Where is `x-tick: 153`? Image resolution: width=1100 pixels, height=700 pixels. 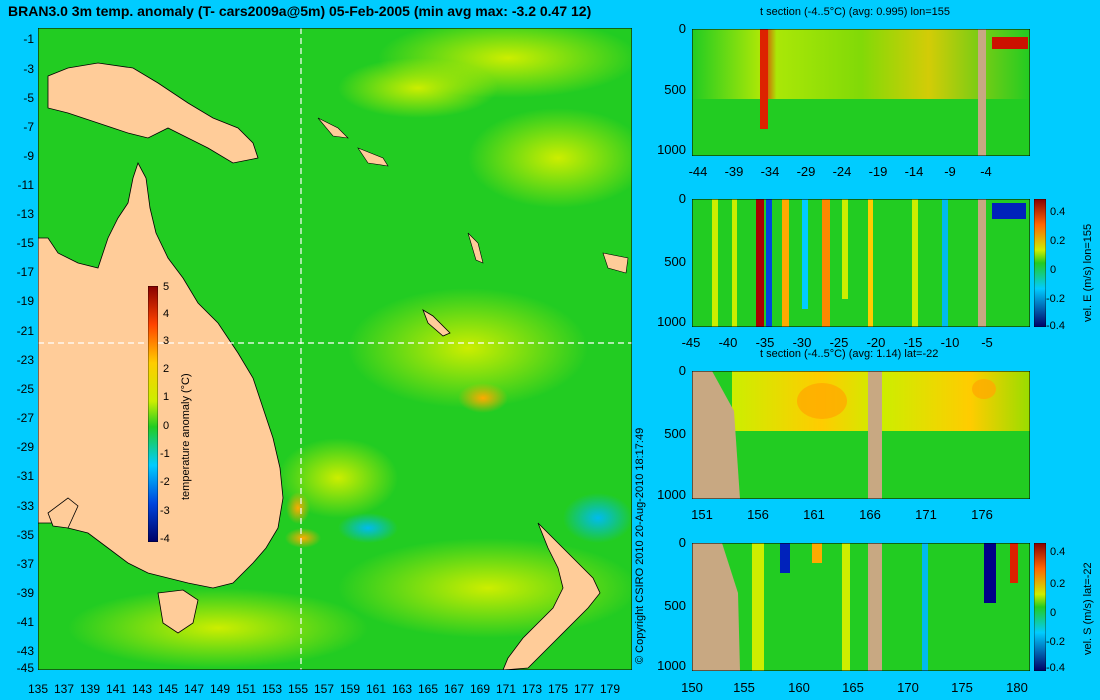
x-tick: 153 is located at coordinates (272, 689).